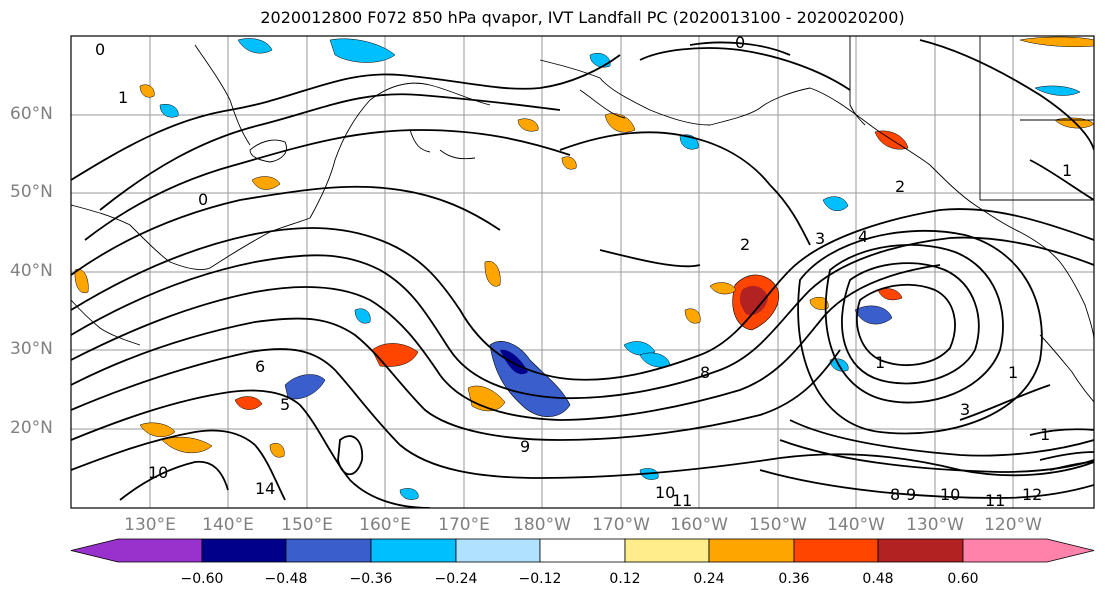 This screenshot has height=601, width=1105. Describe the element at coordinates (1032, 494) in the screenshot. I see `contour-label: 12` at that location.